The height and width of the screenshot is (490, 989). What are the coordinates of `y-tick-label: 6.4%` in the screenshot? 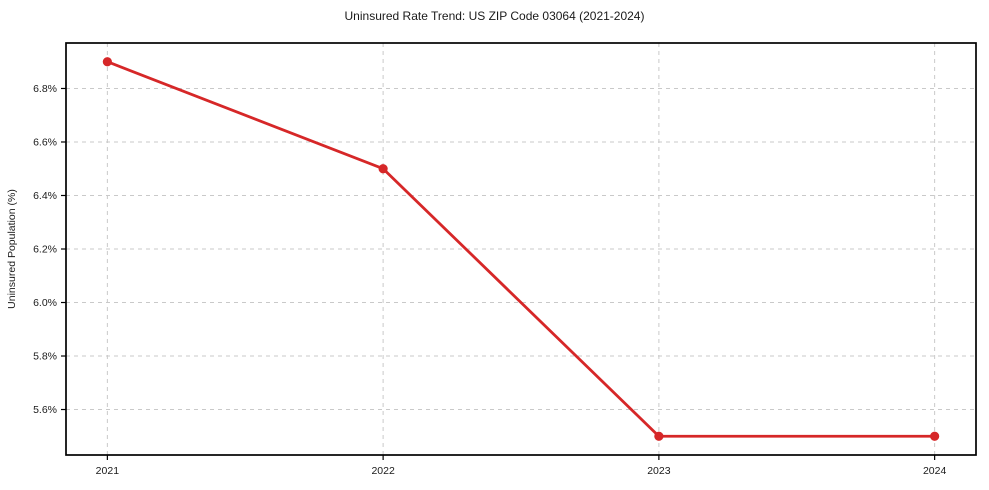 It's located at (45, 196).